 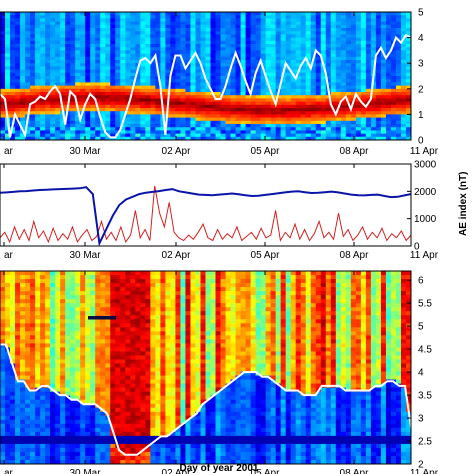 I want to click on y-tick-label: 5, so click(x=421, y=13).